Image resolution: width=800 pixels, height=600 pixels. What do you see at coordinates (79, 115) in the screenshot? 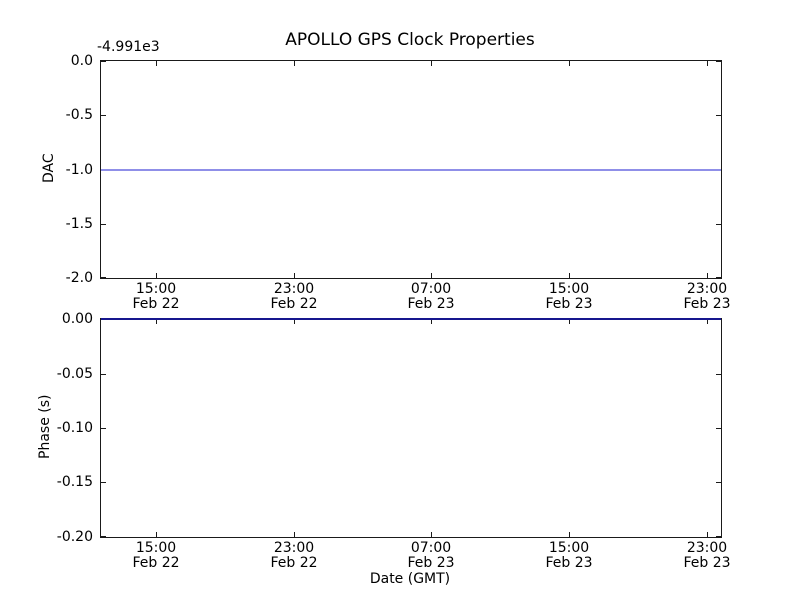
I see `y-tick-label: -0.5` at bounding box center [79, 115].